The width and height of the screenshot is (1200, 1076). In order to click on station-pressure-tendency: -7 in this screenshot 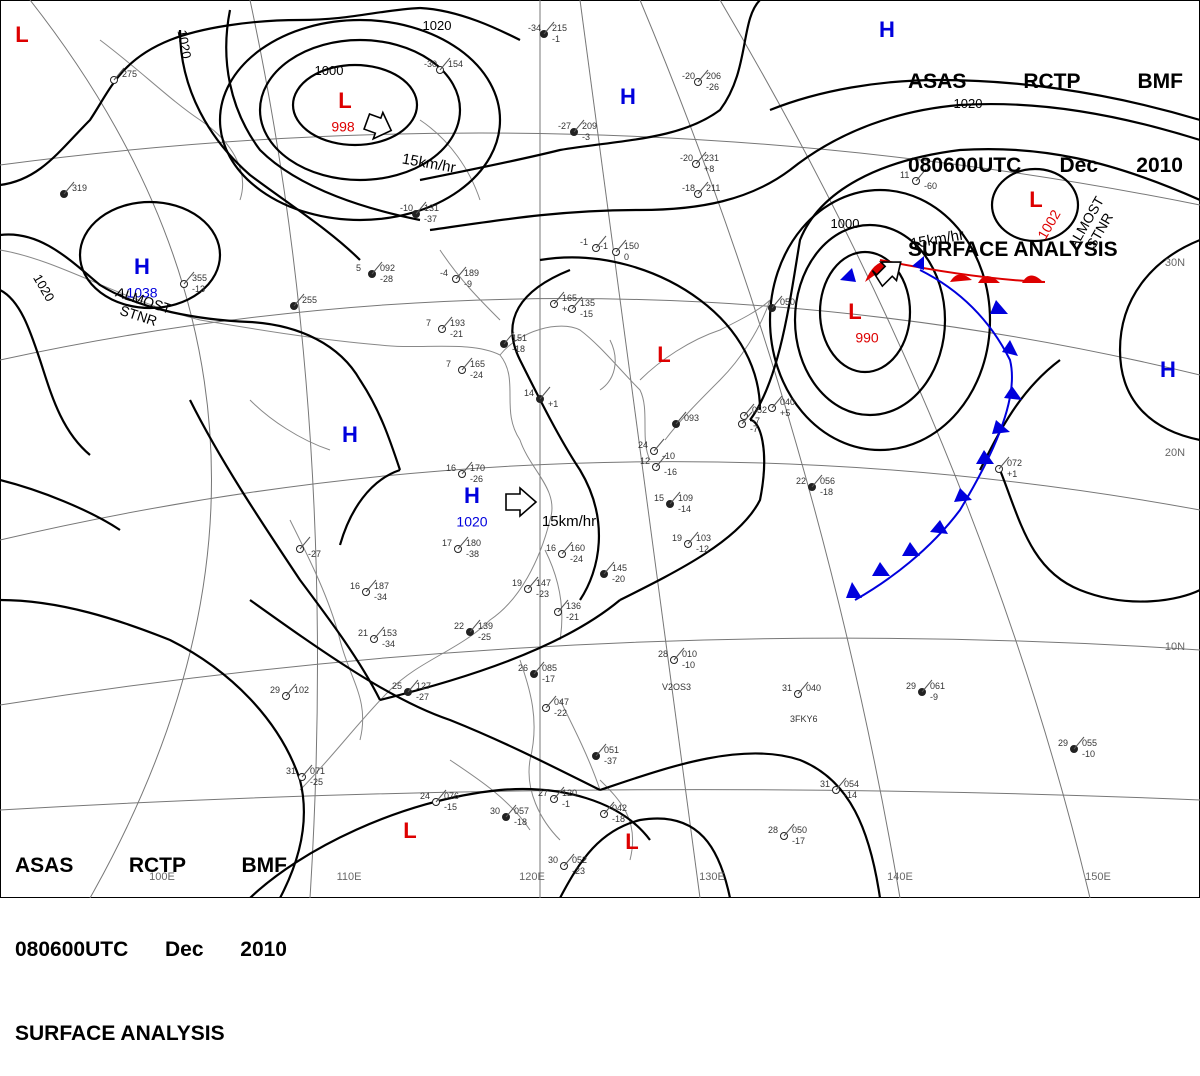, I will do `click(756, 421)`.